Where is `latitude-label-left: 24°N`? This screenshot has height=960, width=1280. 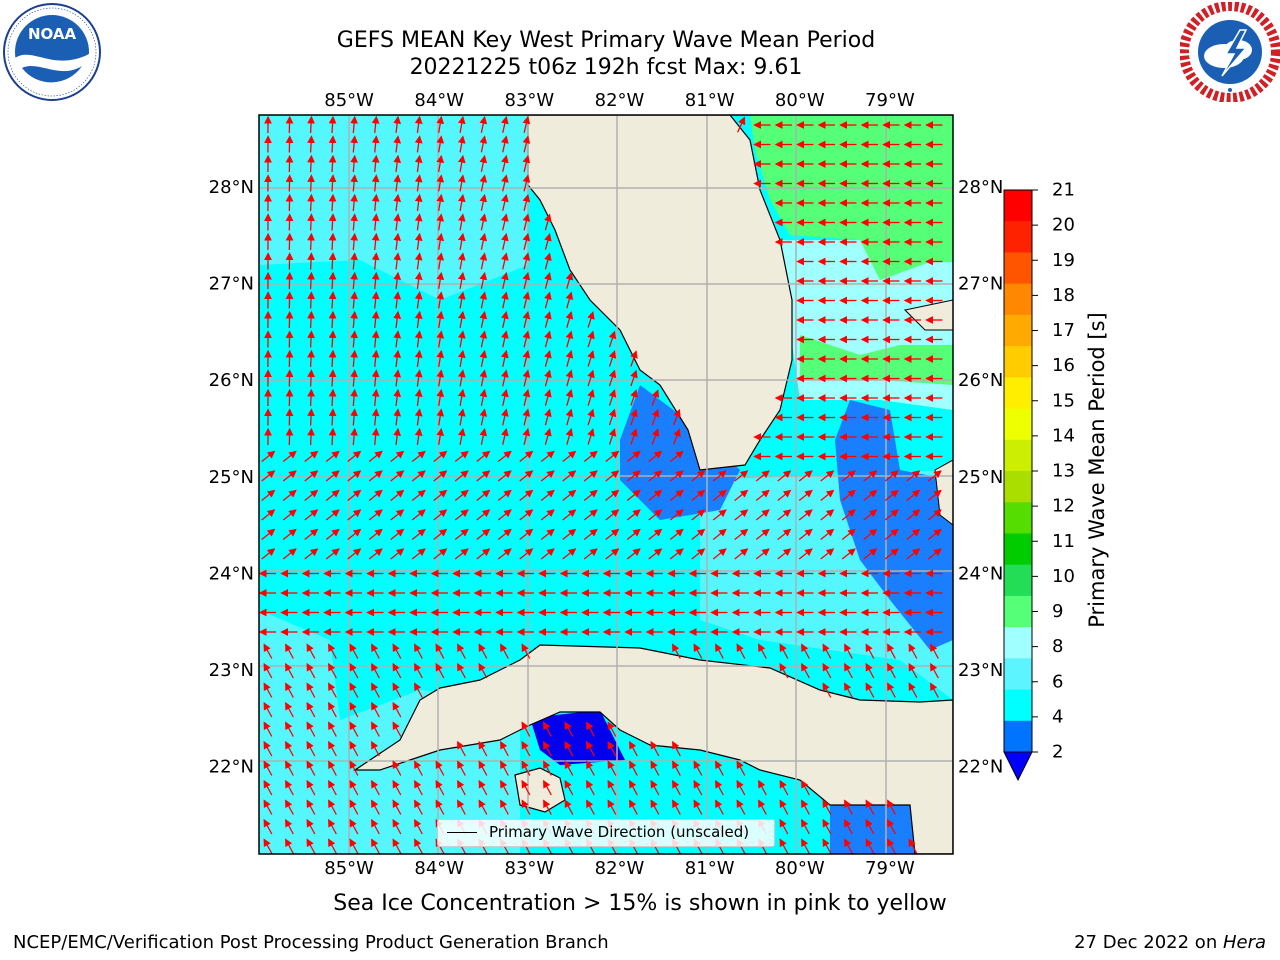 latitude-label-left: 24°N is located at coordinates (231, 573).